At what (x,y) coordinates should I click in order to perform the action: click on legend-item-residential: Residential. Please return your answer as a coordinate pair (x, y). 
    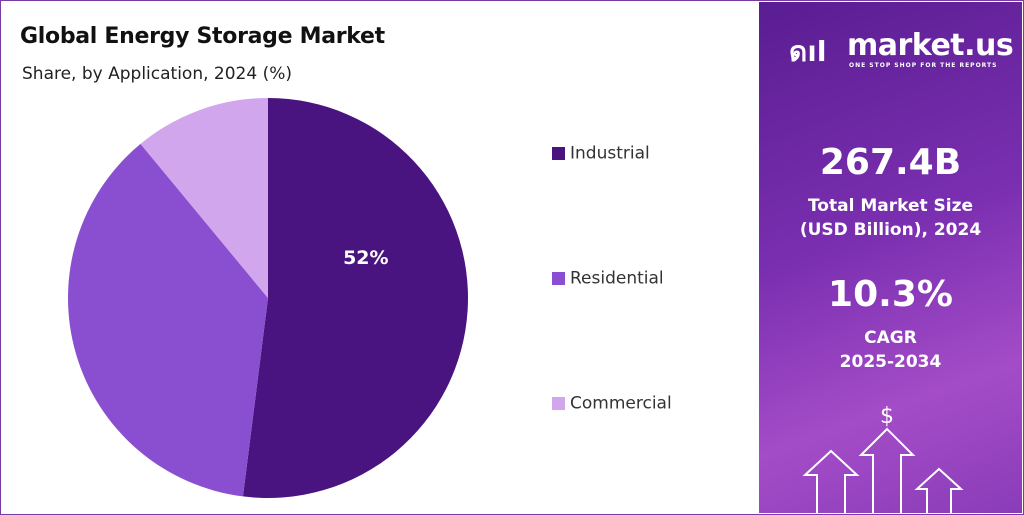
    Looking at the image, I should click on (608, 278).